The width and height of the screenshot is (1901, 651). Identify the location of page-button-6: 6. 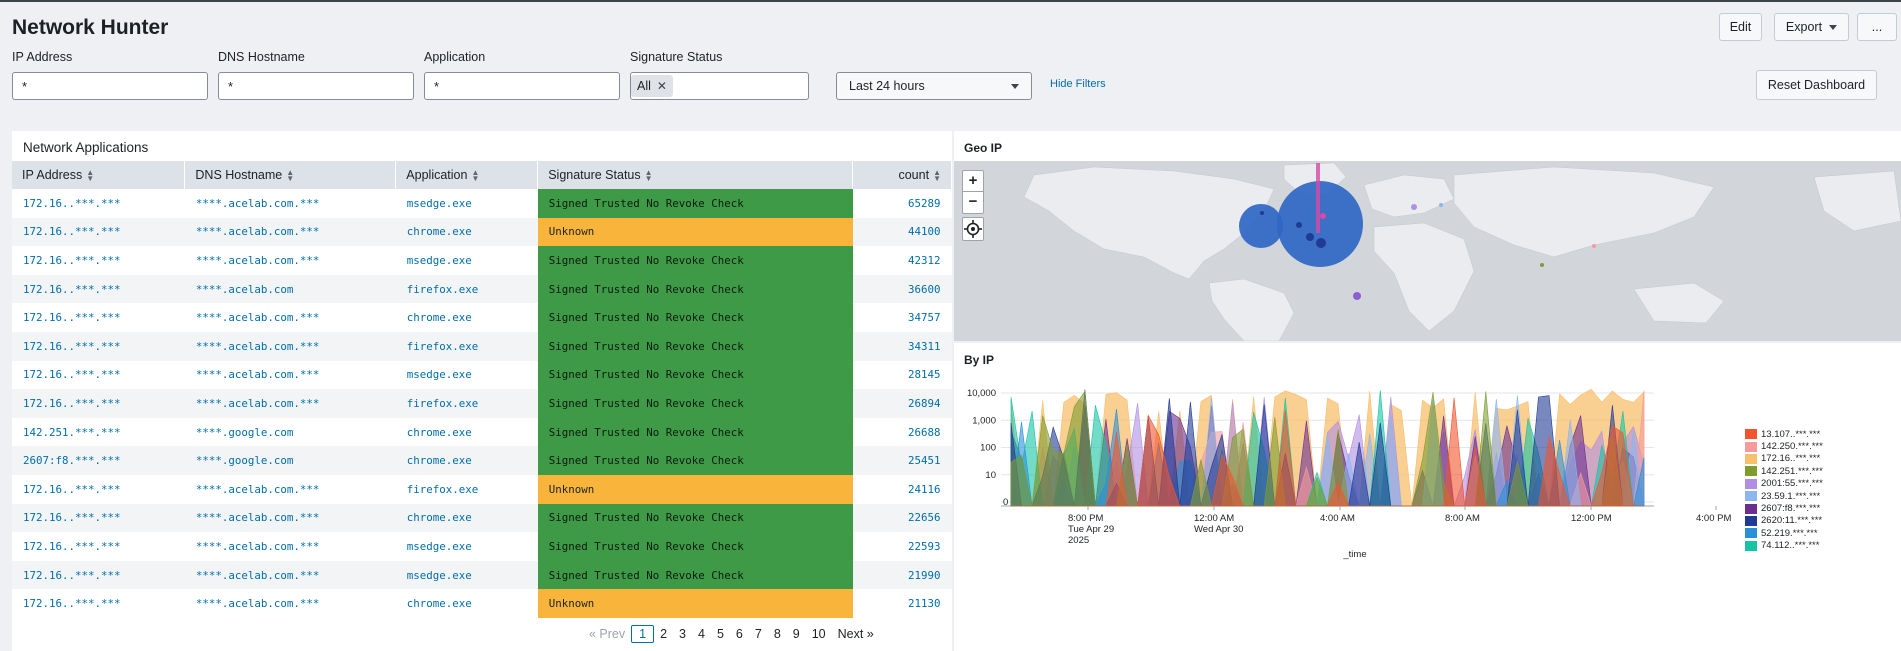
(739, 634).